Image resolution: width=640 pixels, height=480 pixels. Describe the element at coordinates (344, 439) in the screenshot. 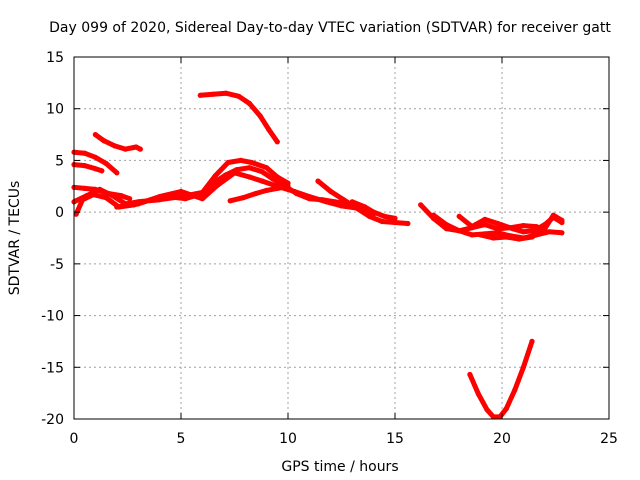

I see `x-tick-labels: 0 5 10 15 20 25` at that location.